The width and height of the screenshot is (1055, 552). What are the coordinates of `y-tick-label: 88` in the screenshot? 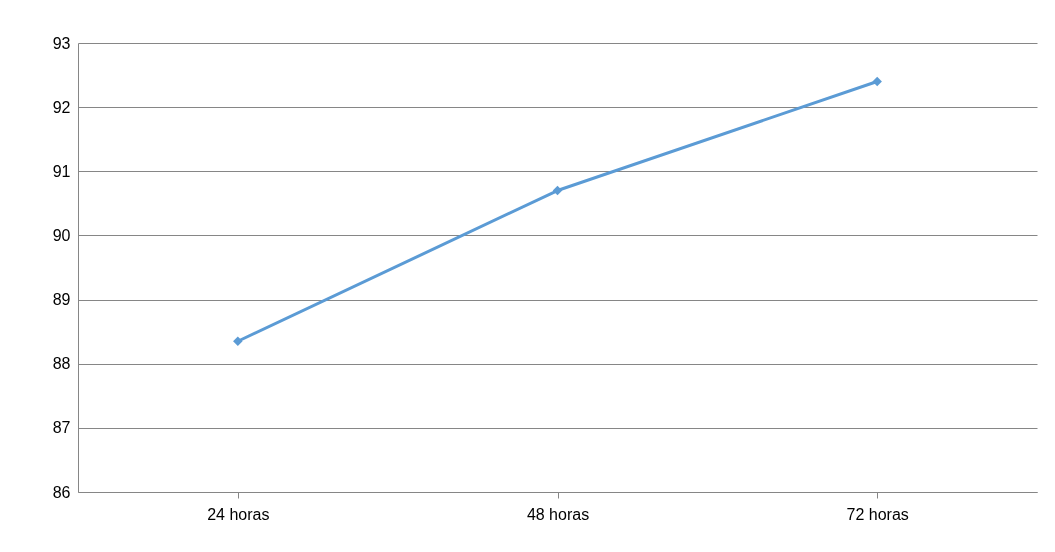 It's located at (61, 364).